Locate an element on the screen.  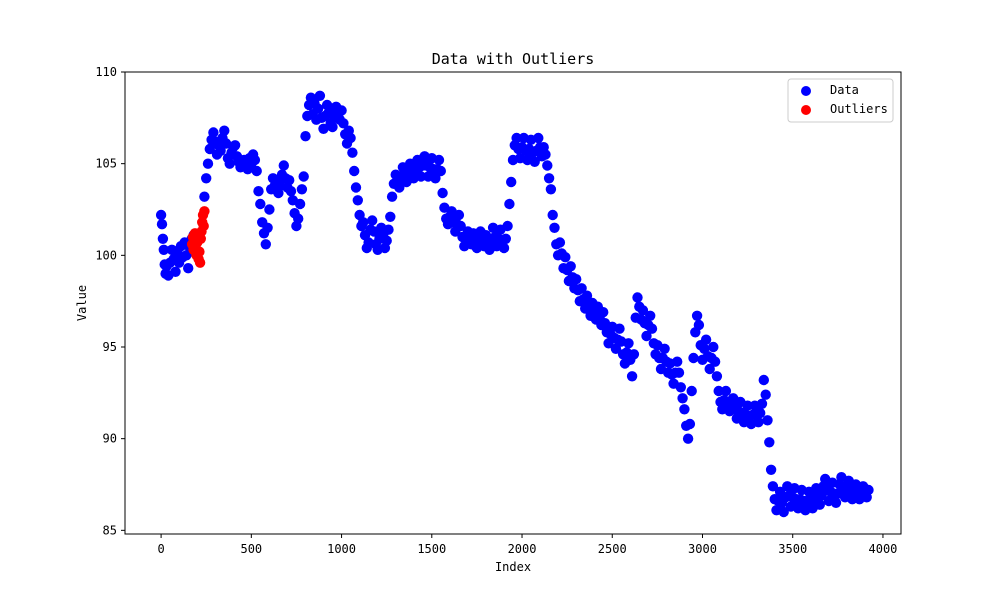
x-tick-label: 2000 is located at coordinates (522, 549).